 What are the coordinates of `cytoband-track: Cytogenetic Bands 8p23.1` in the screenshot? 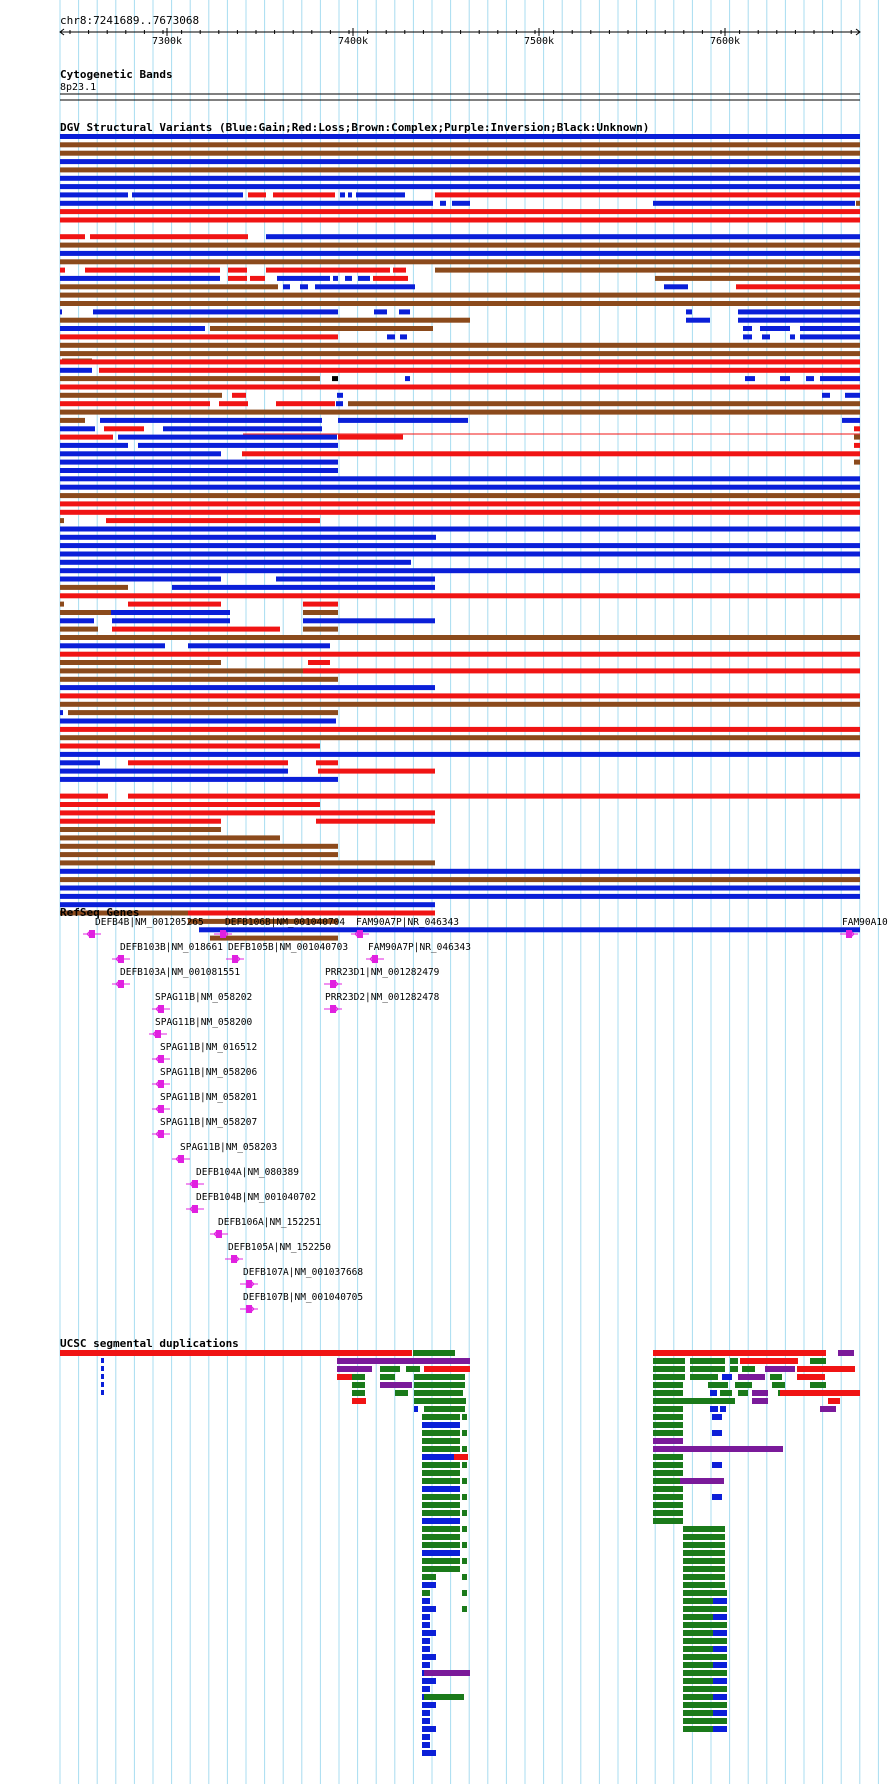 It's located at (460, 84).